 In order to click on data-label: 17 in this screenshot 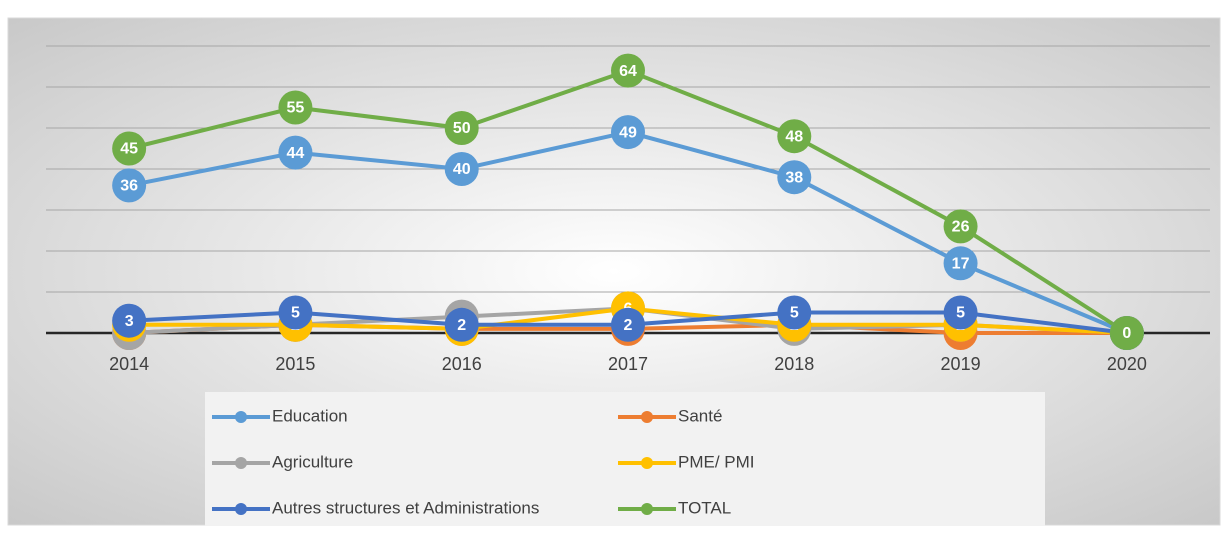, I will do `click(961, 264)`.